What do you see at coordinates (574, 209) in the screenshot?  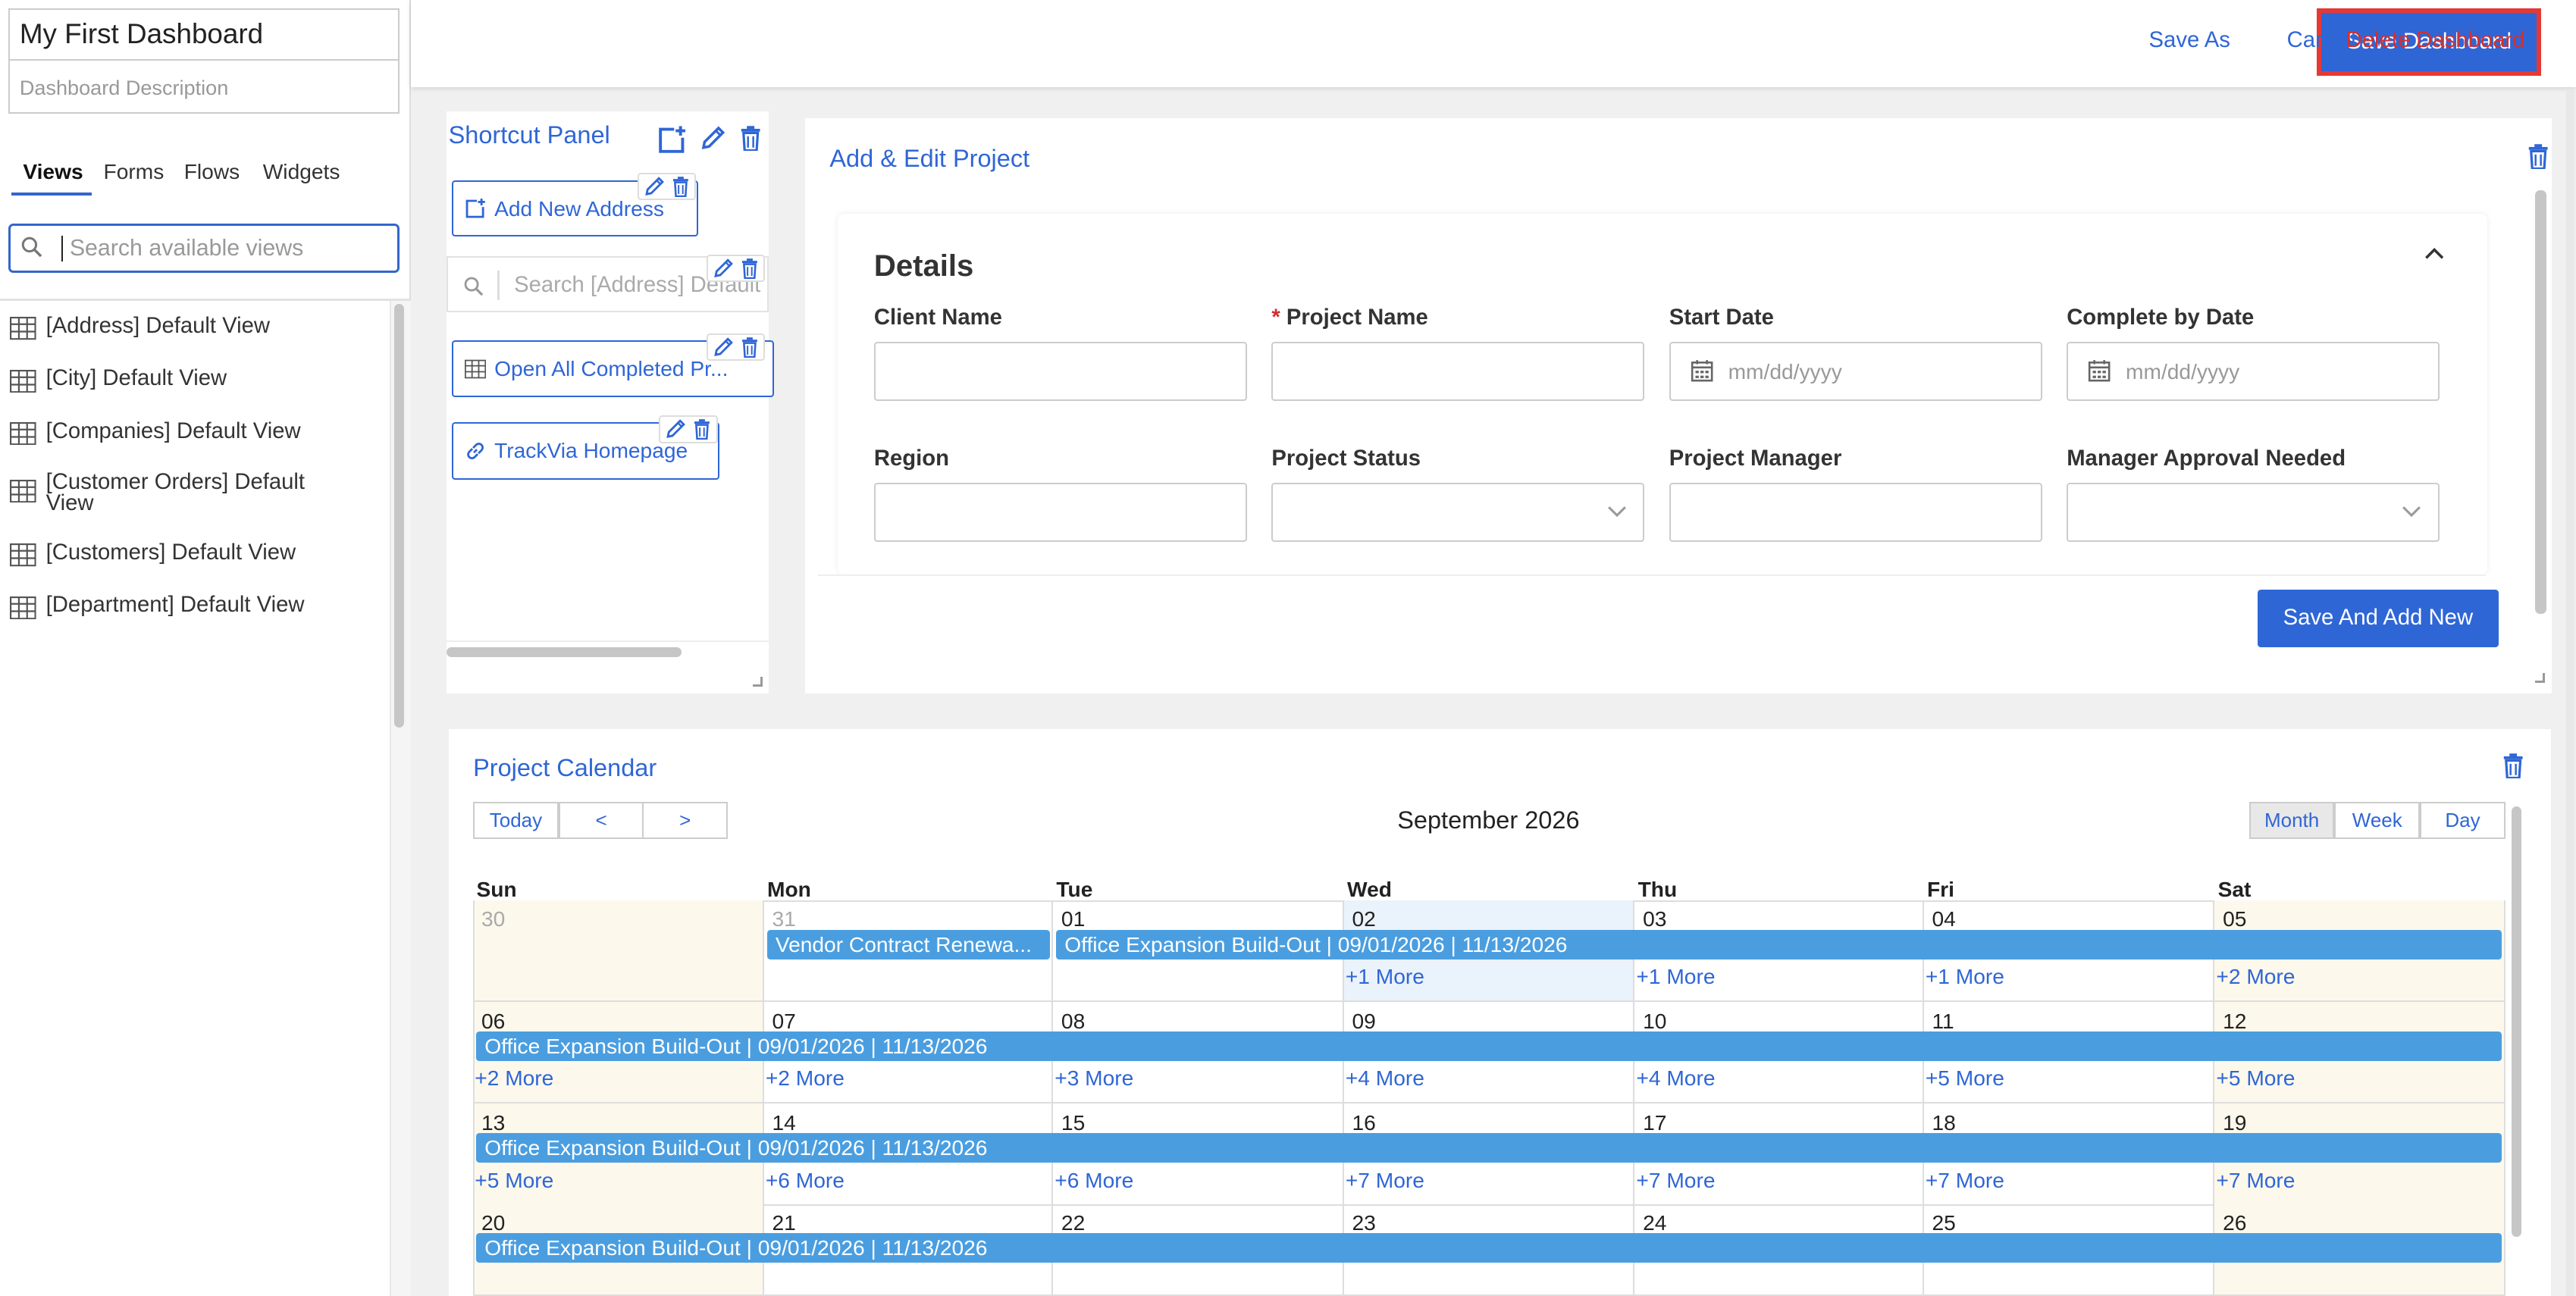 I see `shortcut-add-new-address: Add New Address` at bounding box center [574, 209].